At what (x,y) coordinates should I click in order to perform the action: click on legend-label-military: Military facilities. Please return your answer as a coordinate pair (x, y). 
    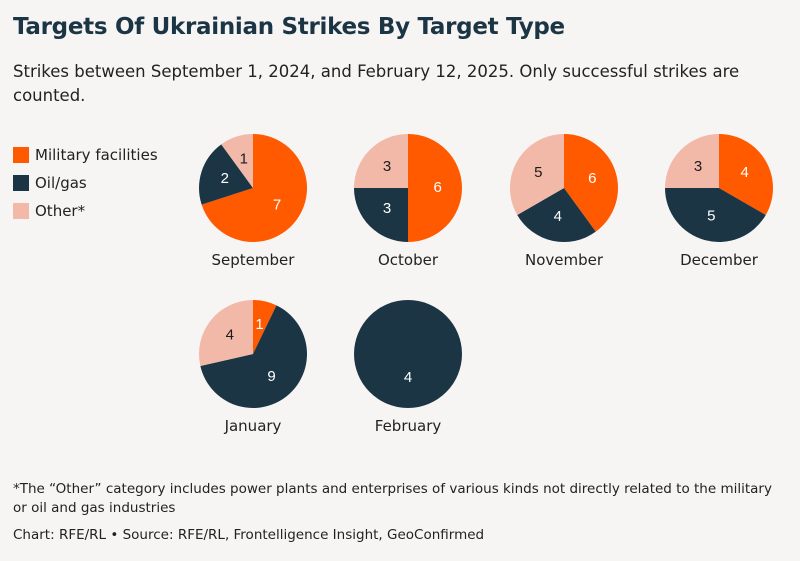
    Looking at the image, I should click on (96, 155).